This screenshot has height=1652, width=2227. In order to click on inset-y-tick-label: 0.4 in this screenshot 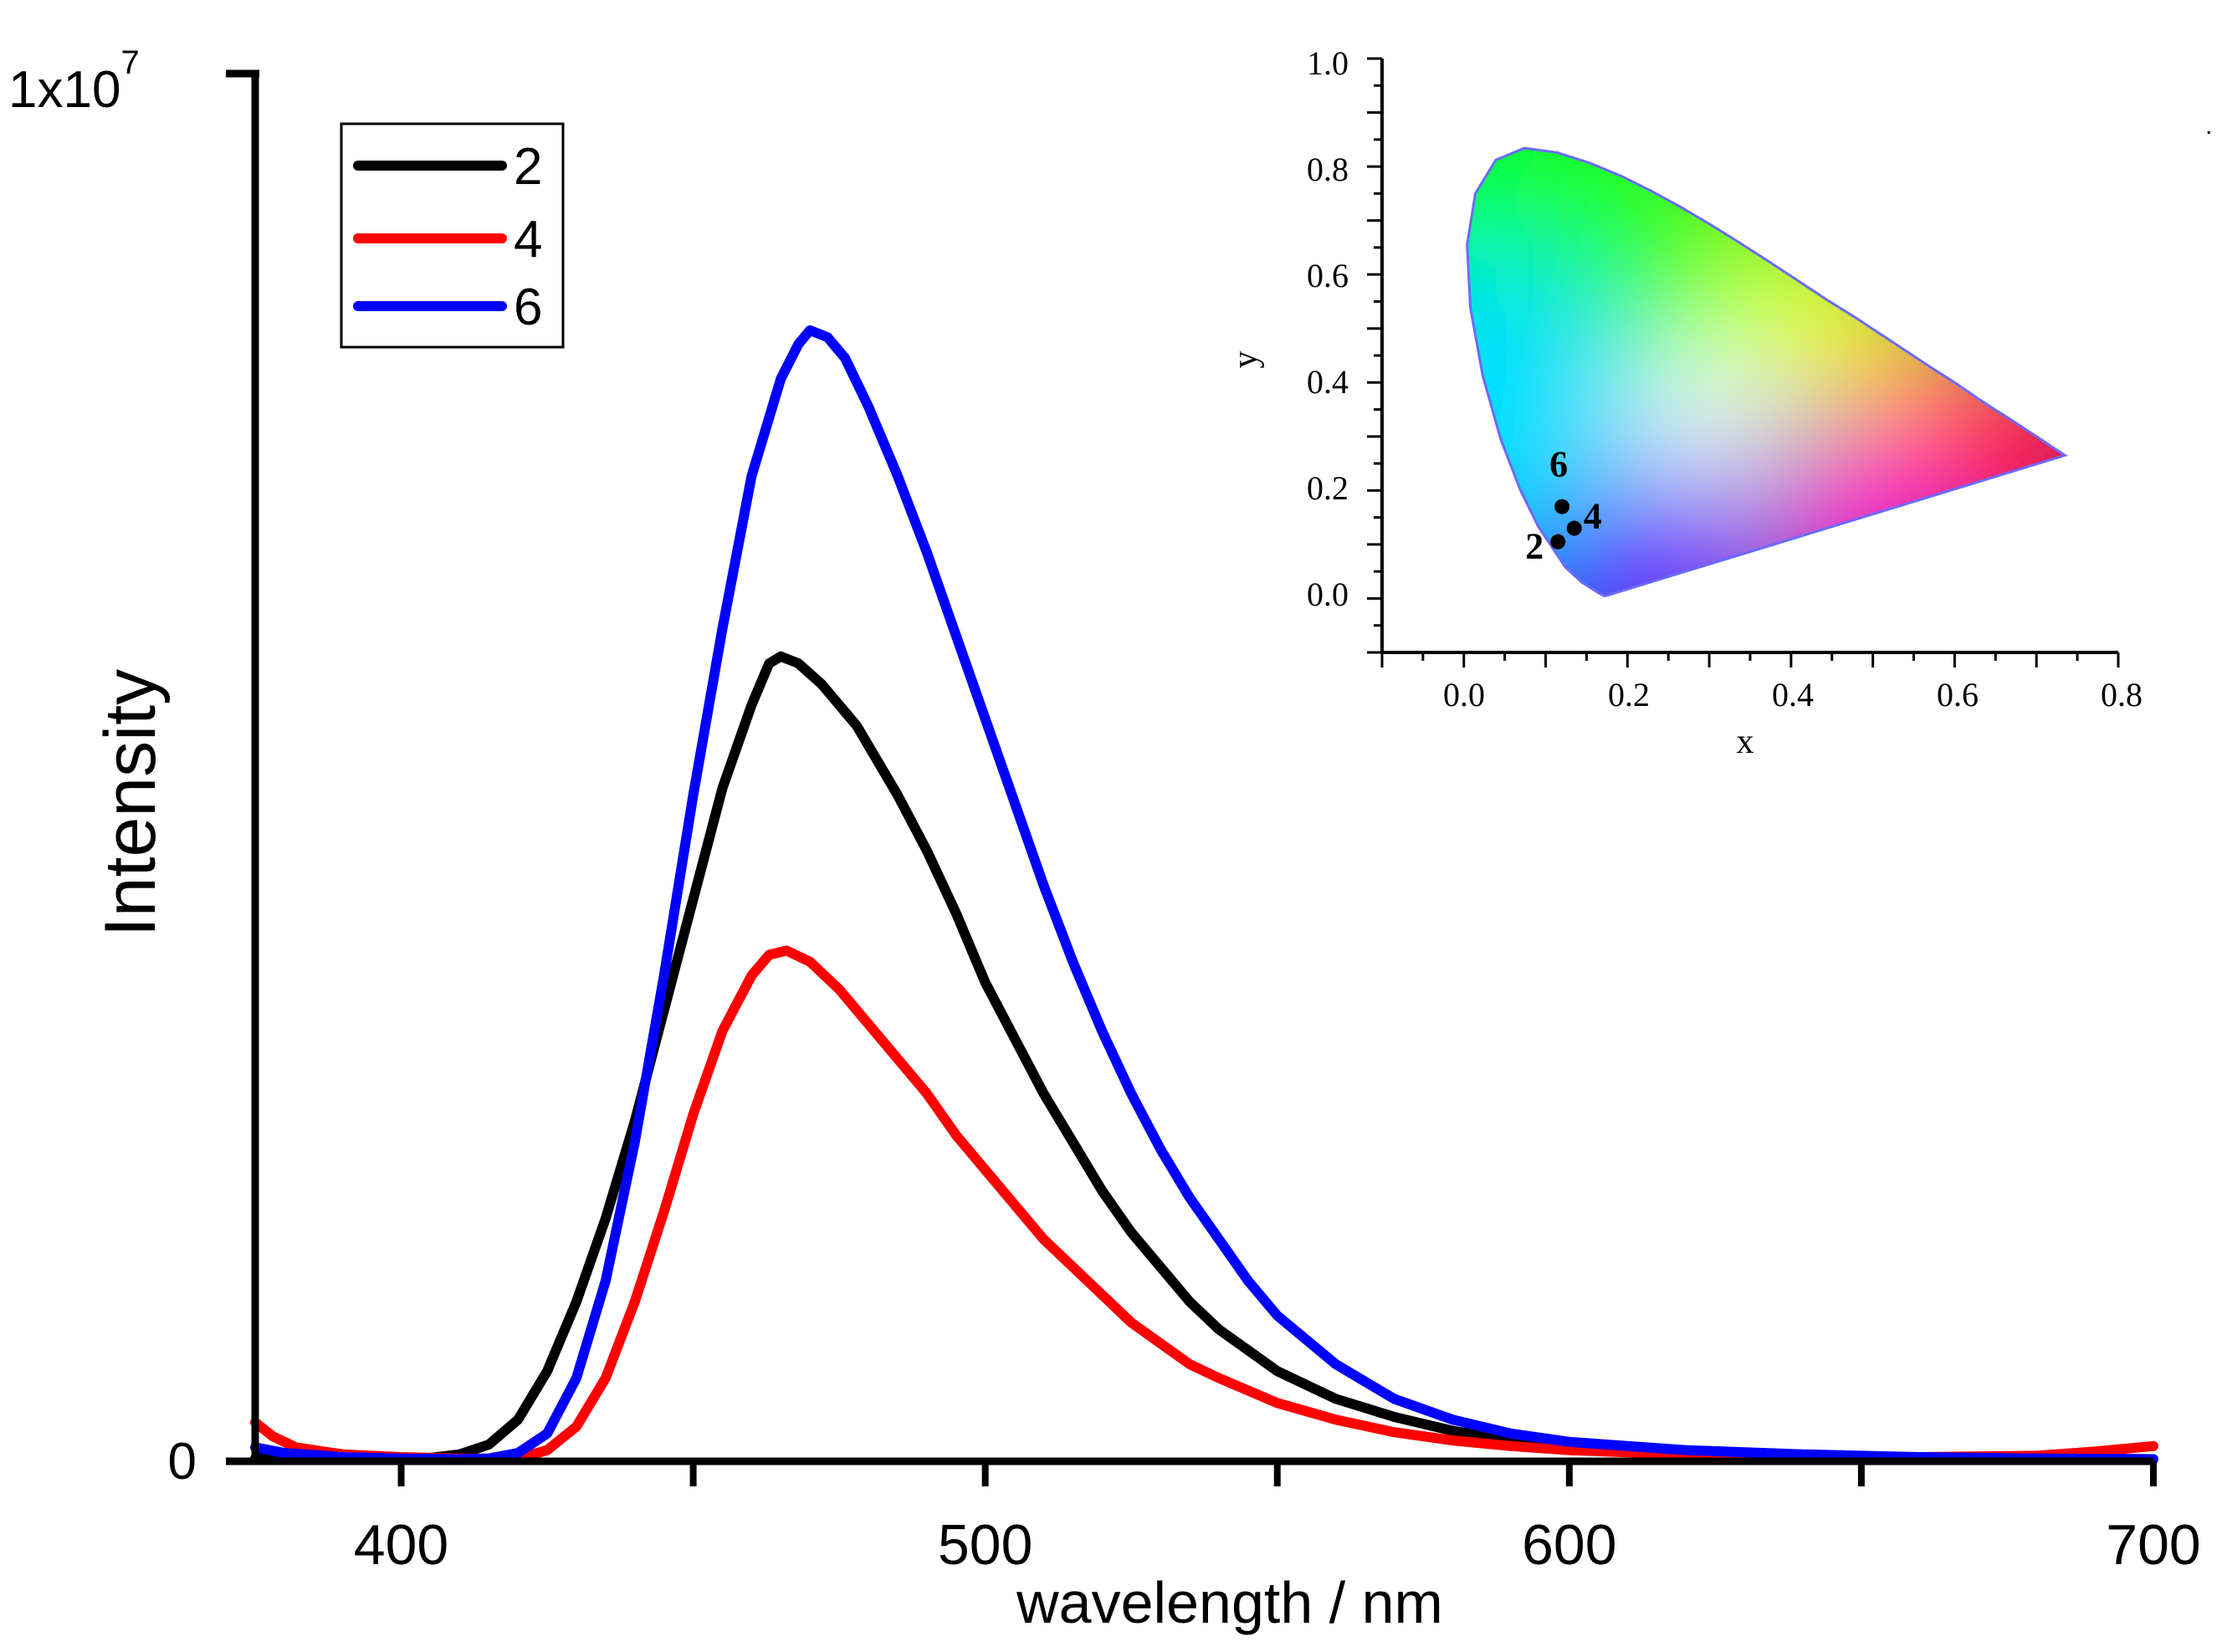, I will do `click(1328, 382)`.